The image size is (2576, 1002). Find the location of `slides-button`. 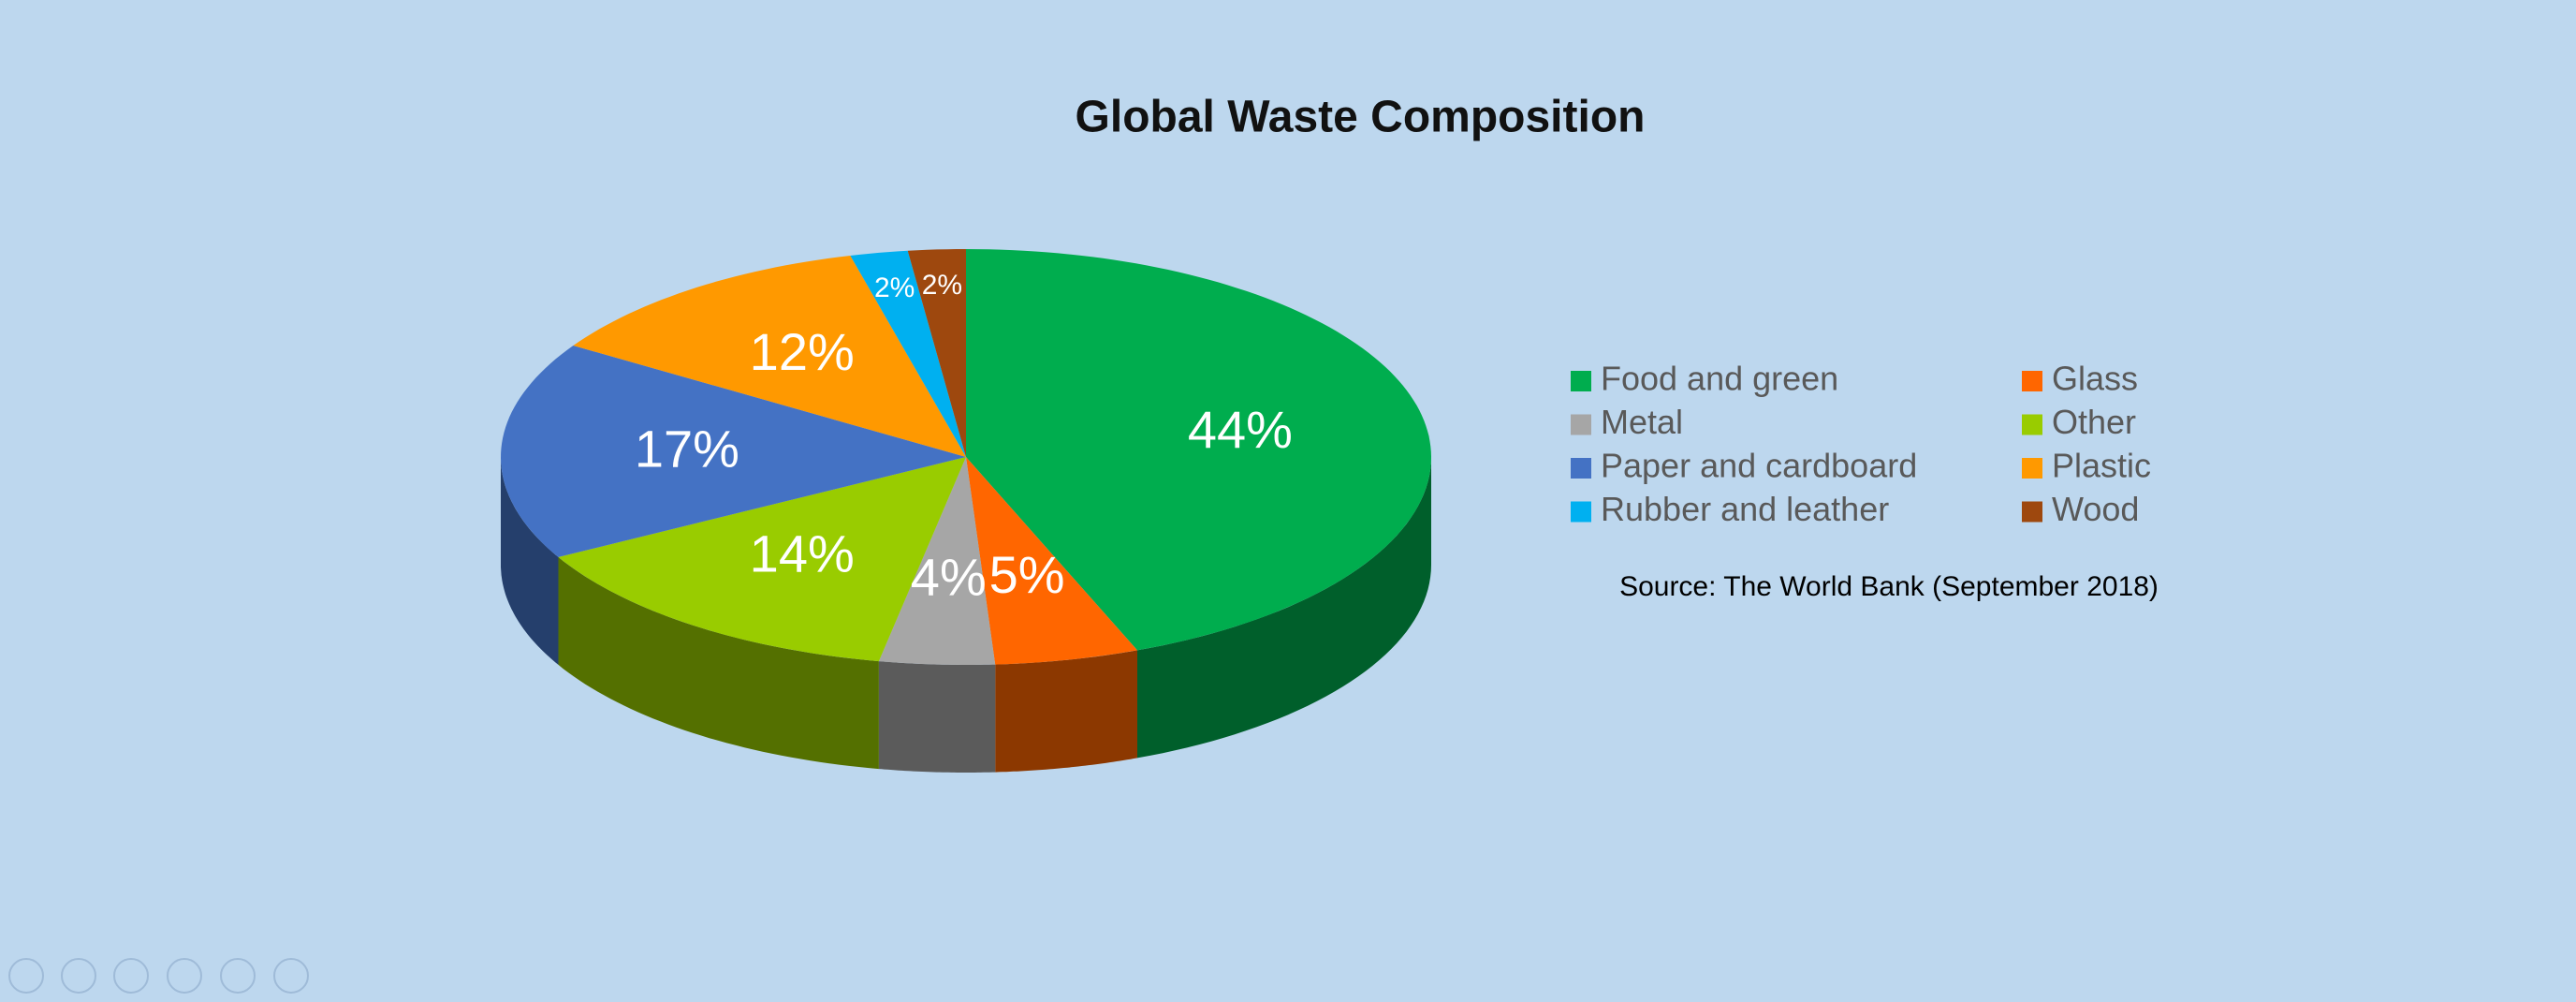

slides-button is located at coordinates (184, 976).